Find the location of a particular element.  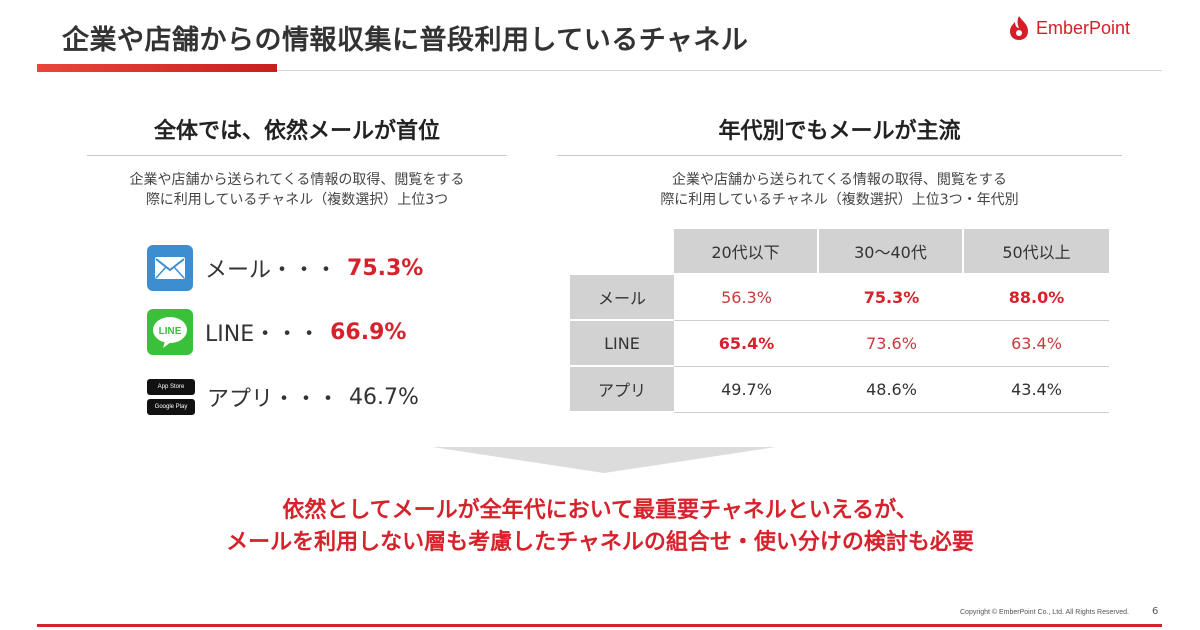

table-row: アプリ 49.7% 48.6% 43.4% is located at coordinates (839, 390).